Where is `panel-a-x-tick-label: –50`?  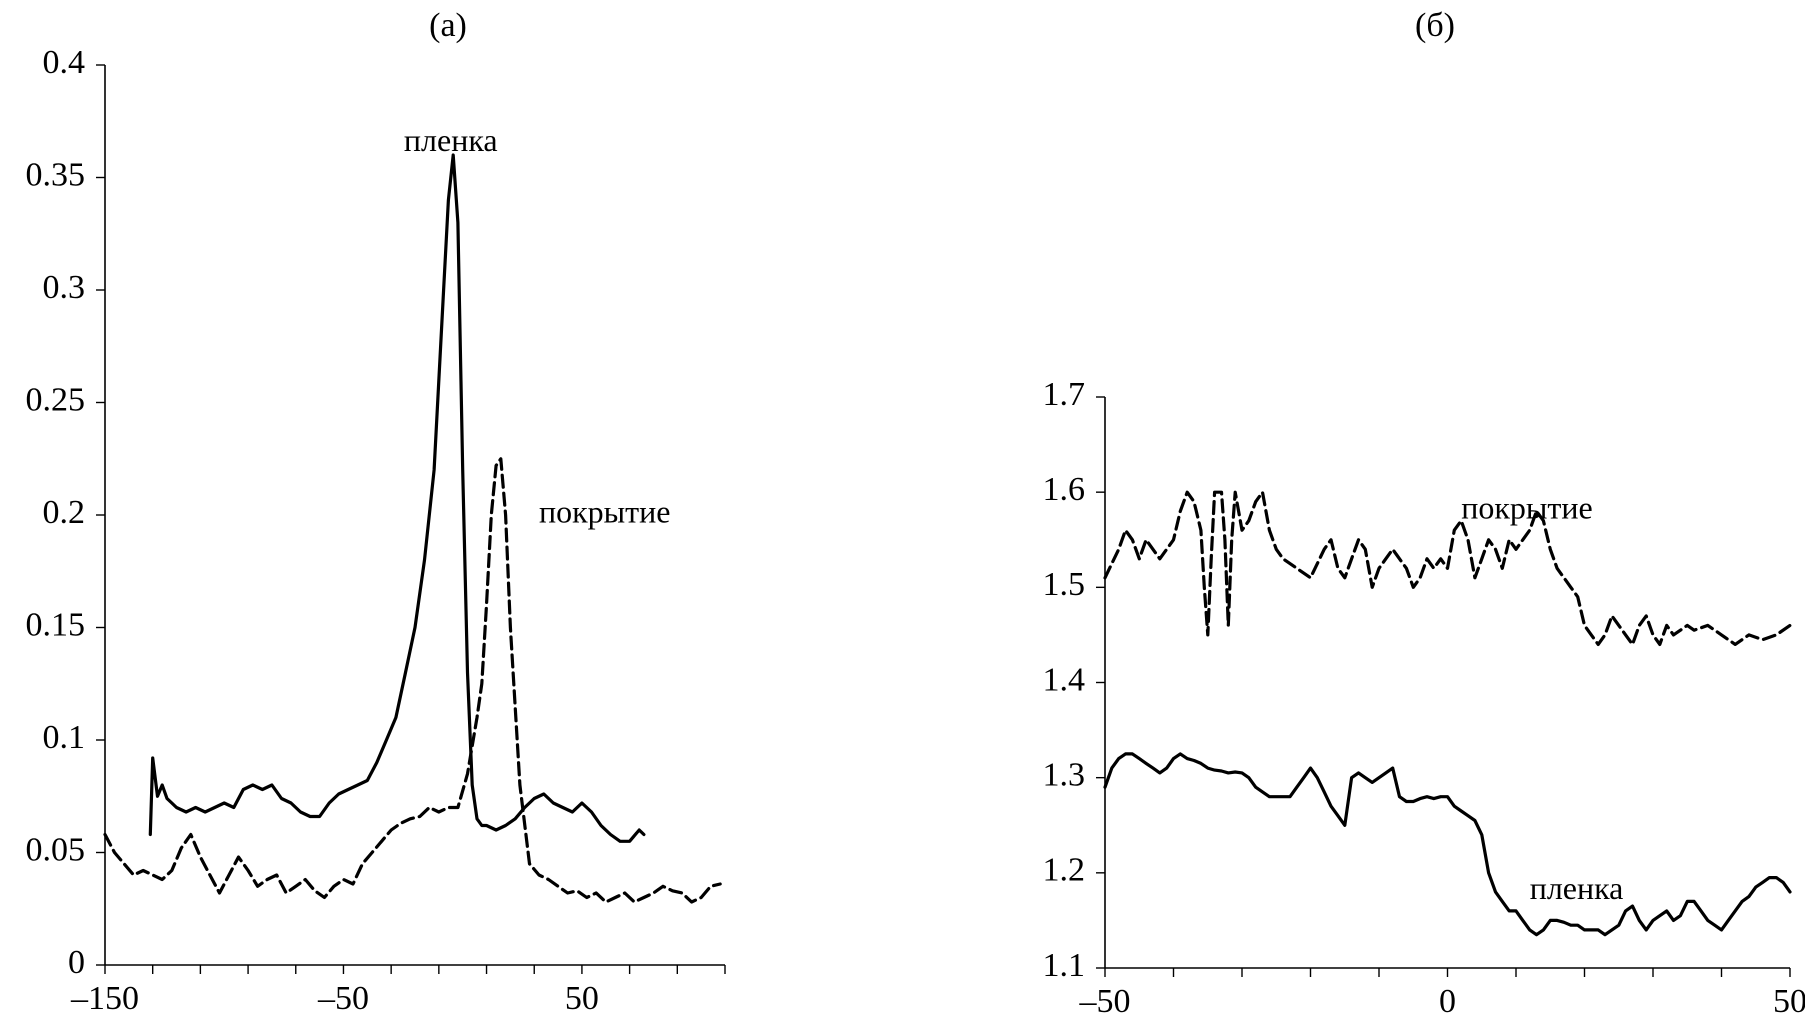 panel-a-x-tick-label: –50 is located at coordinates (343, 998).